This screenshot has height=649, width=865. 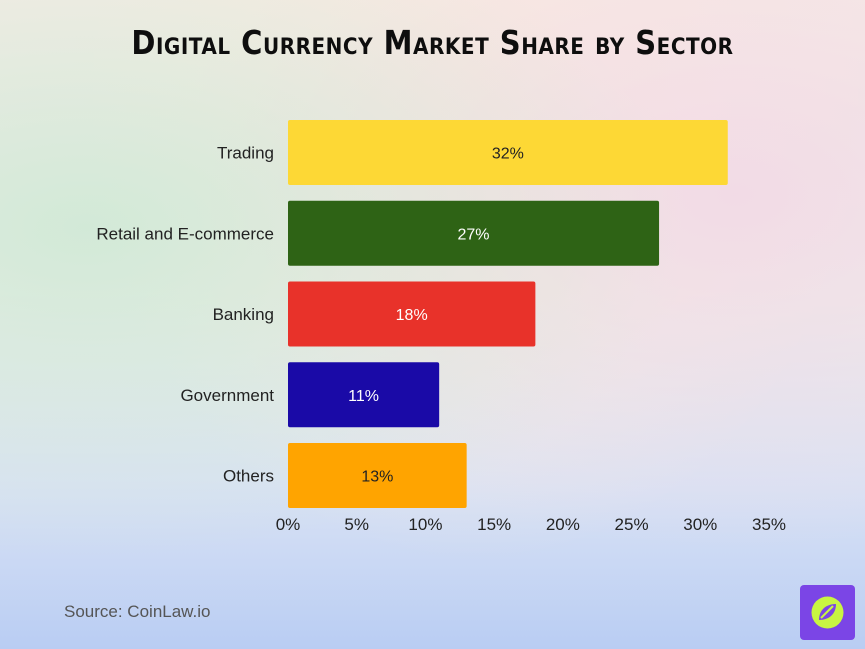 I want to click on x-tick-label: 5%, so click(x=356, y=524).